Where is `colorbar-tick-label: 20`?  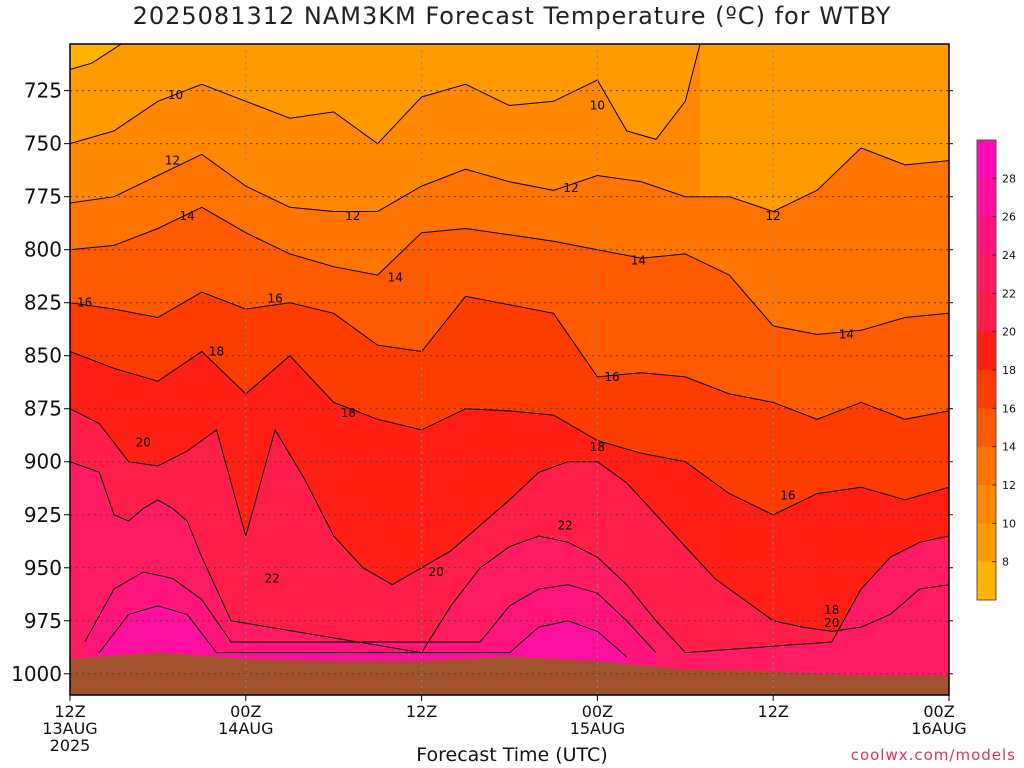 colorbar-tick-label: 20 is located at coordinates (1009, 332).